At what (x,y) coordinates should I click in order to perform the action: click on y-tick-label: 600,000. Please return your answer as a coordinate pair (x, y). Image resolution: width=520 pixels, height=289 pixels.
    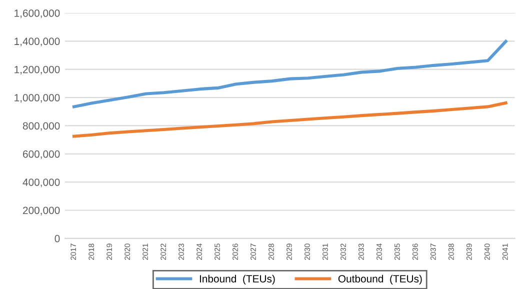
    Looking at the image, I should click on (41, 154).